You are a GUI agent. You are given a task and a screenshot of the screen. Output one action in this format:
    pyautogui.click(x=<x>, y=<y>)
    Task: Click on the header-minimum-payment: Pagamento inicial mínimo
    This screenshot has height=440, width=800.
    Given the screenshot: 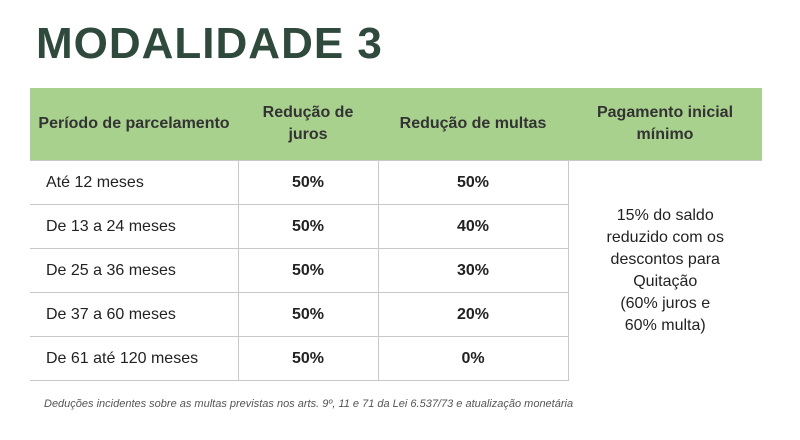 What is the action you would take?
    pyautogui.click(x=665, y=124)
    